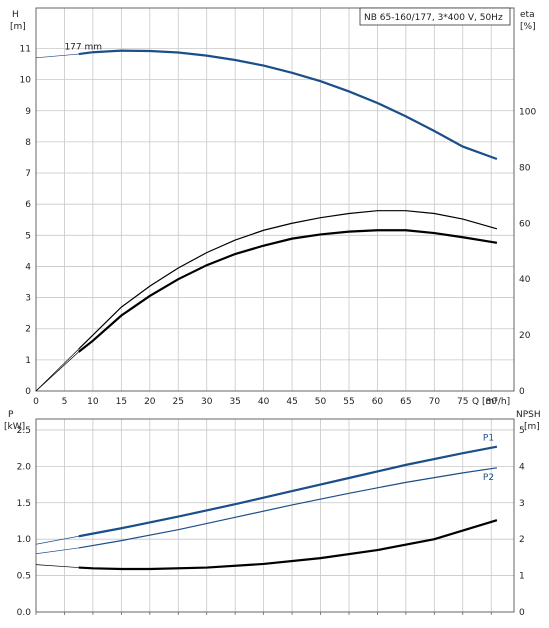  I want to click on x-tick-label: 75, so click(462, 402).